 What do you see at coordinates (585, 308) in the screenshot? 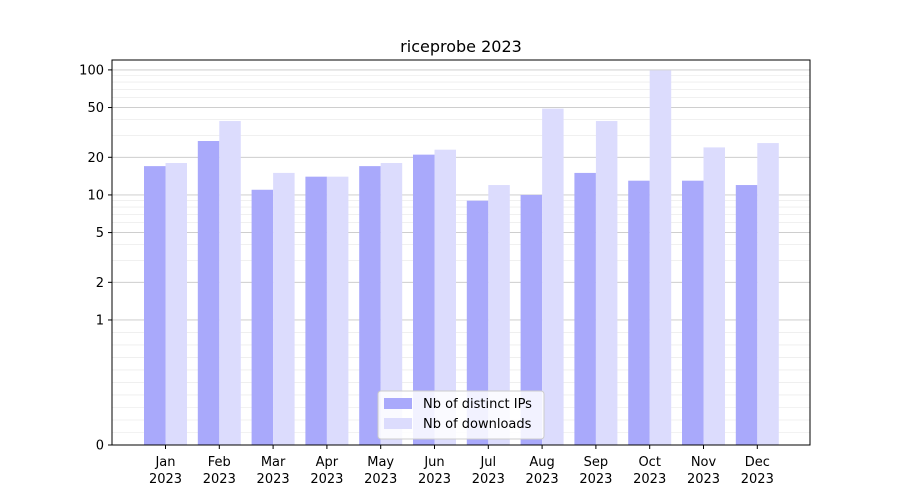
I see `bar-ips-sep` at bounding box center [585, 308].